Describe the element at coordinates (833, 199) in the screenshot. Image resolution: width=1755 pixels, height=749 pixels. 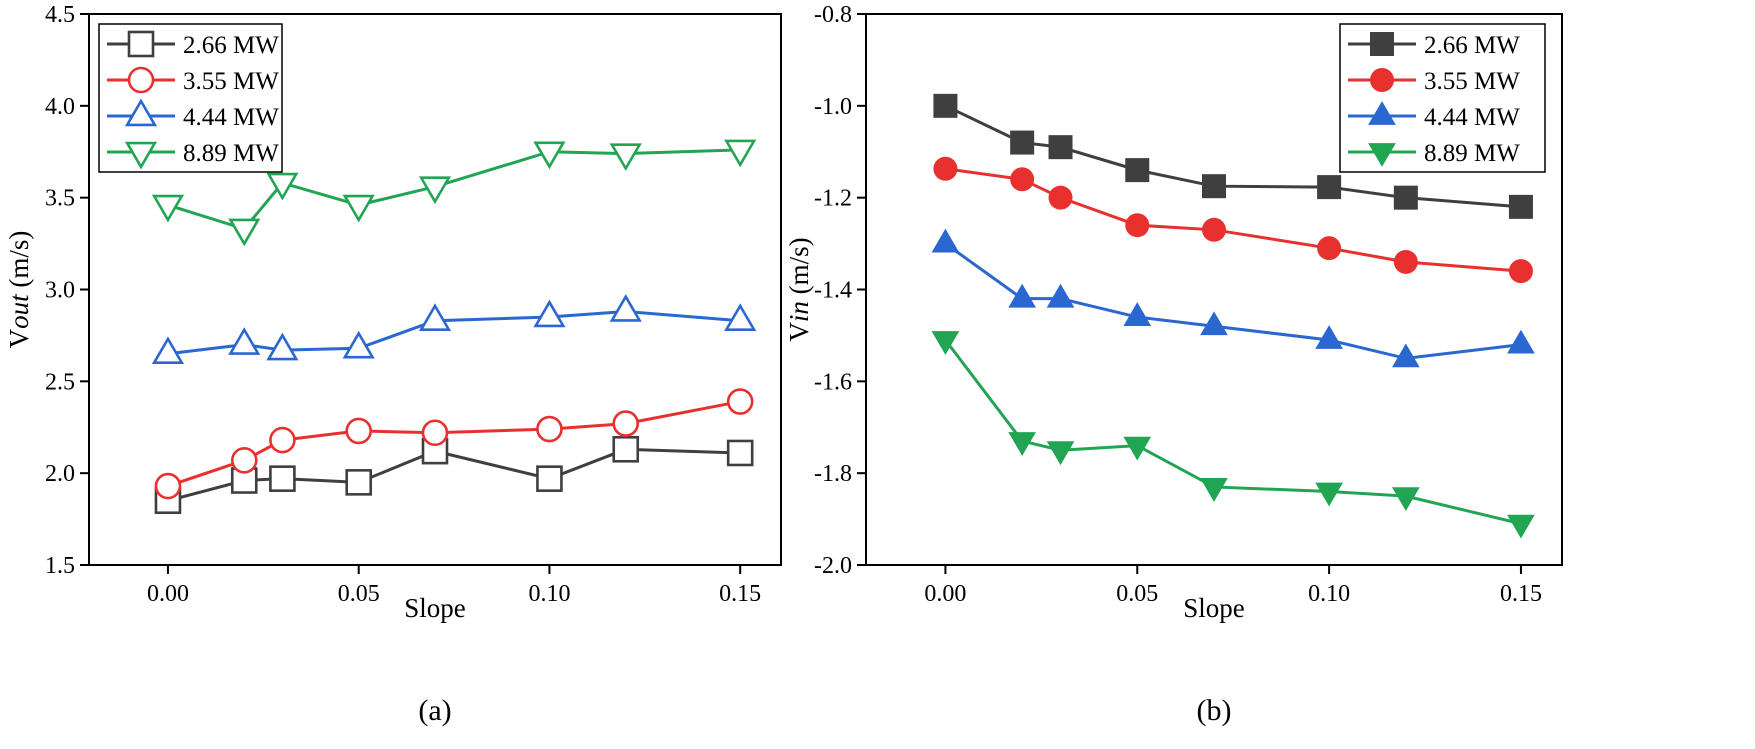
I see `y-tick-label: -1.2` at that location.